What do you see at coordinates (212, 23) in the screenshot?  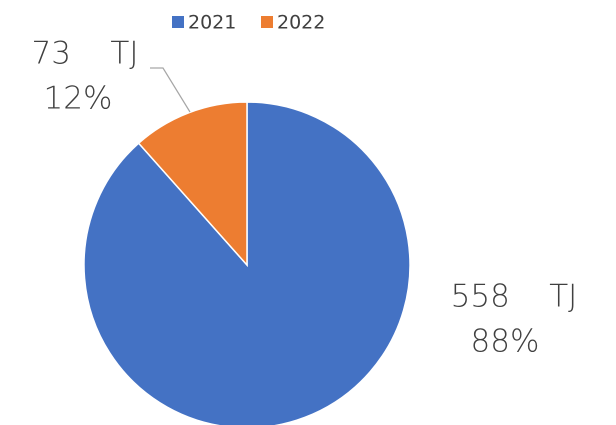 I see `legend-label: 2021` at bounding box center [212, 23].